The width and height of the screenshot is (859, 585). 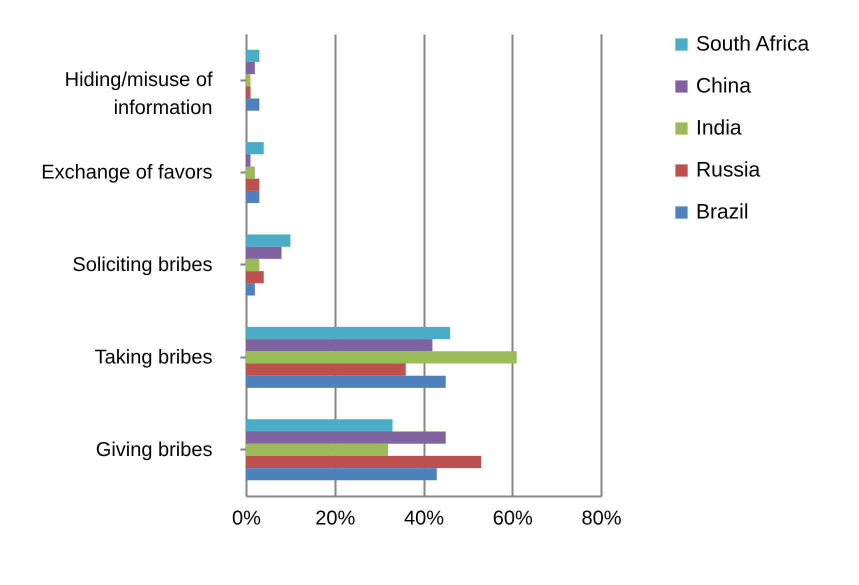 I want to click on y-tick-label: Hiding/misuse of information, so click(x=138, y=94).